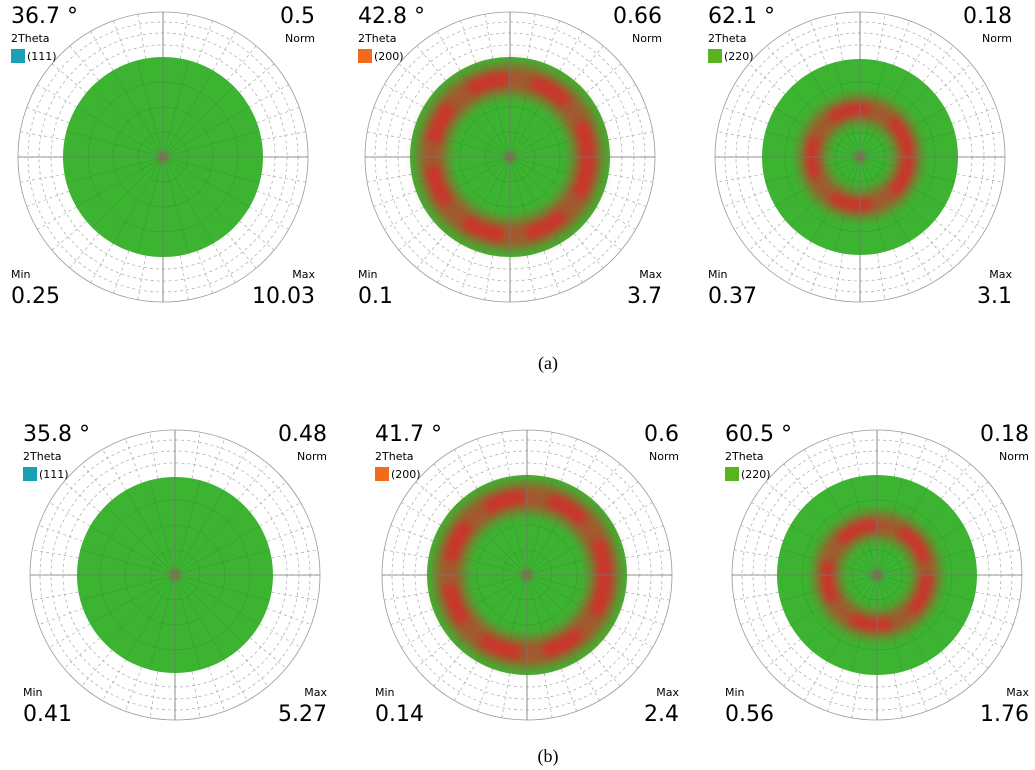 Image resolution: width=1035 pixels, height=770 pixels. What do you see at coordinates (399, 714) in the screenshot?
I see `min: 0.14` at bounding box center [399, 714].